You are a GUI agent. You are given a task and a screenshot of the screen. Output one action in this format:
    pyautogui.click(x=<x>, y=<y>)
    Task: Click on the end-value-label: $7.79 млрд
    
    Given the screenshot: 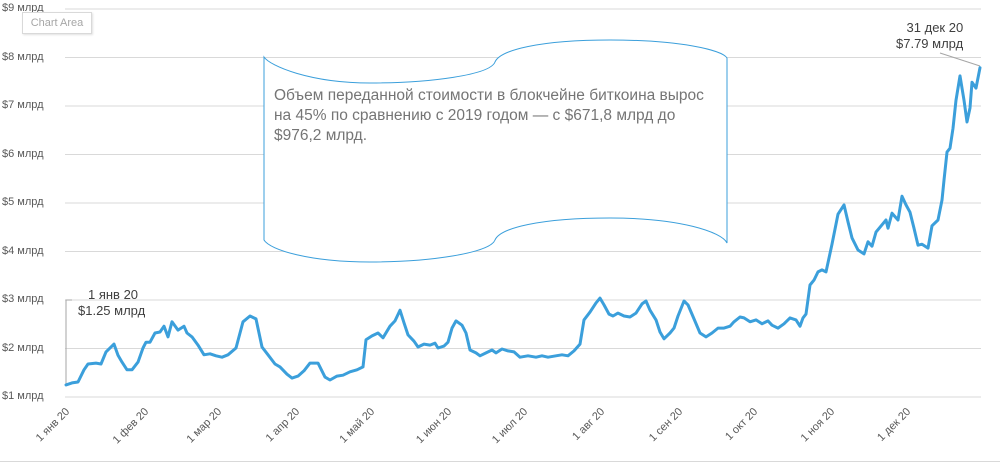 What is the action you would take?
    pyautogui.click(x=930, y=43)
    